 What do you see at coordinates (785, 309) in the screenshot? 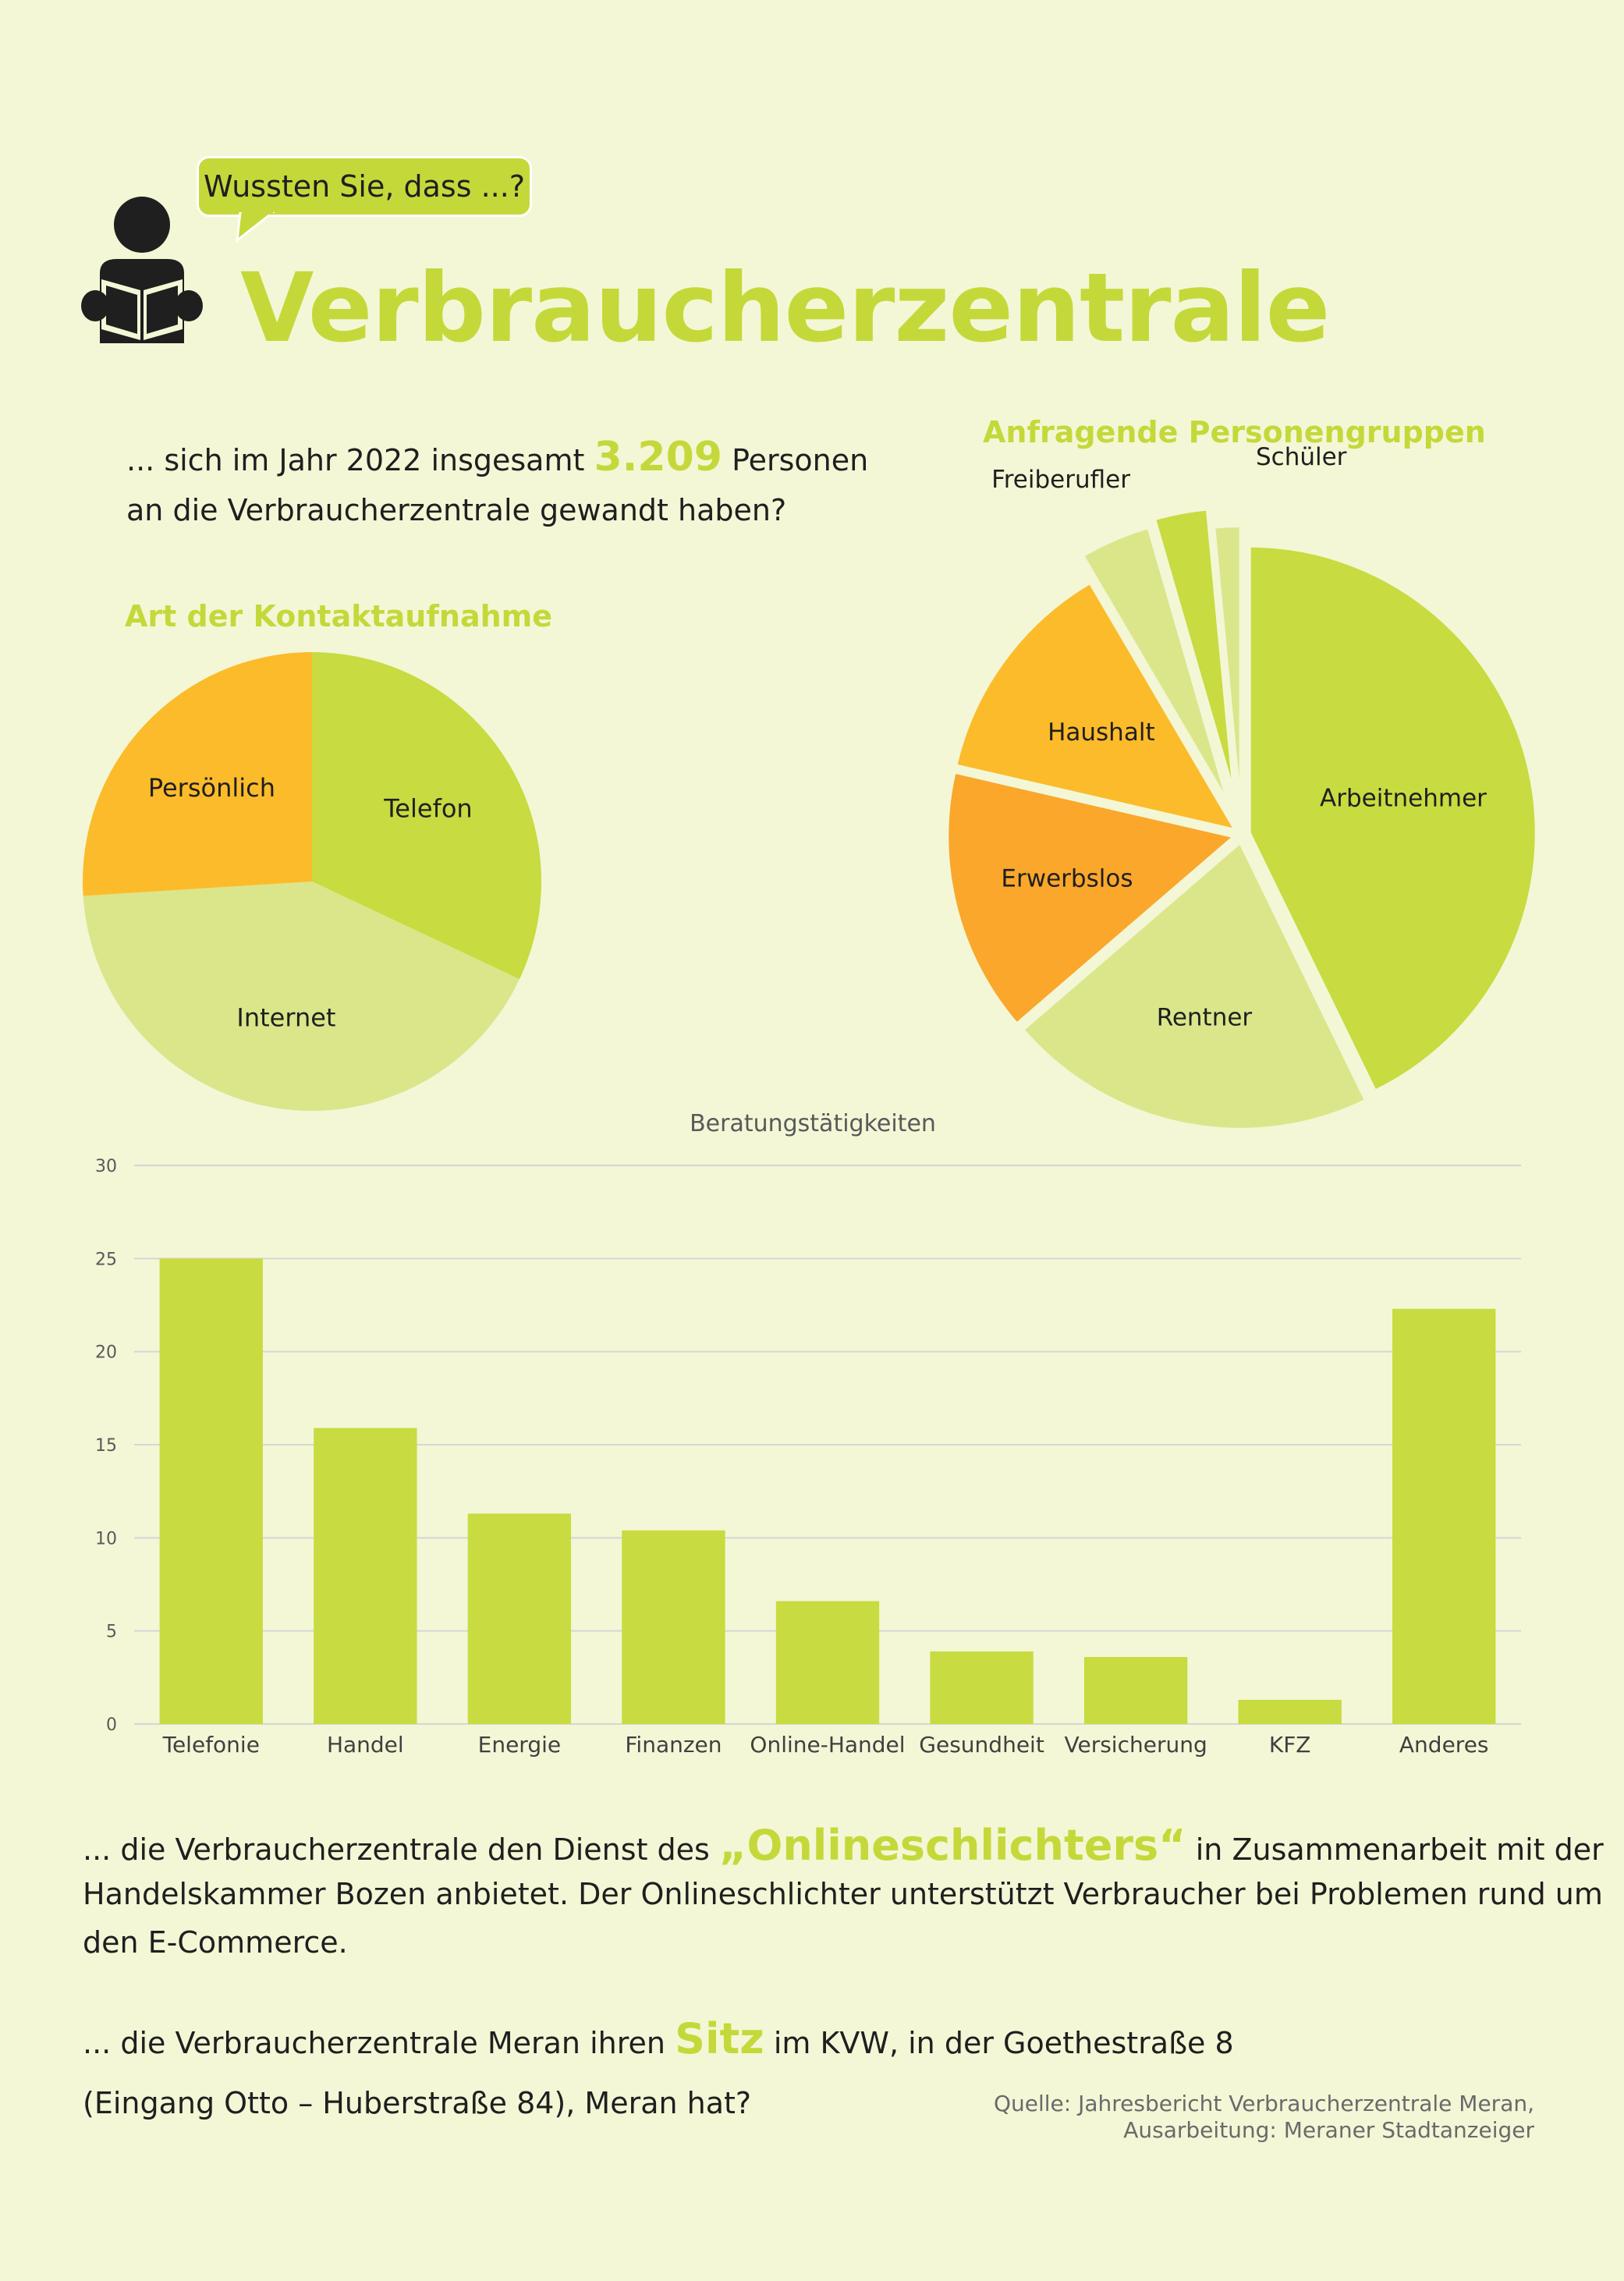
I see `page-title: Verbraucherzentrale` at bounding box center [785, 309].